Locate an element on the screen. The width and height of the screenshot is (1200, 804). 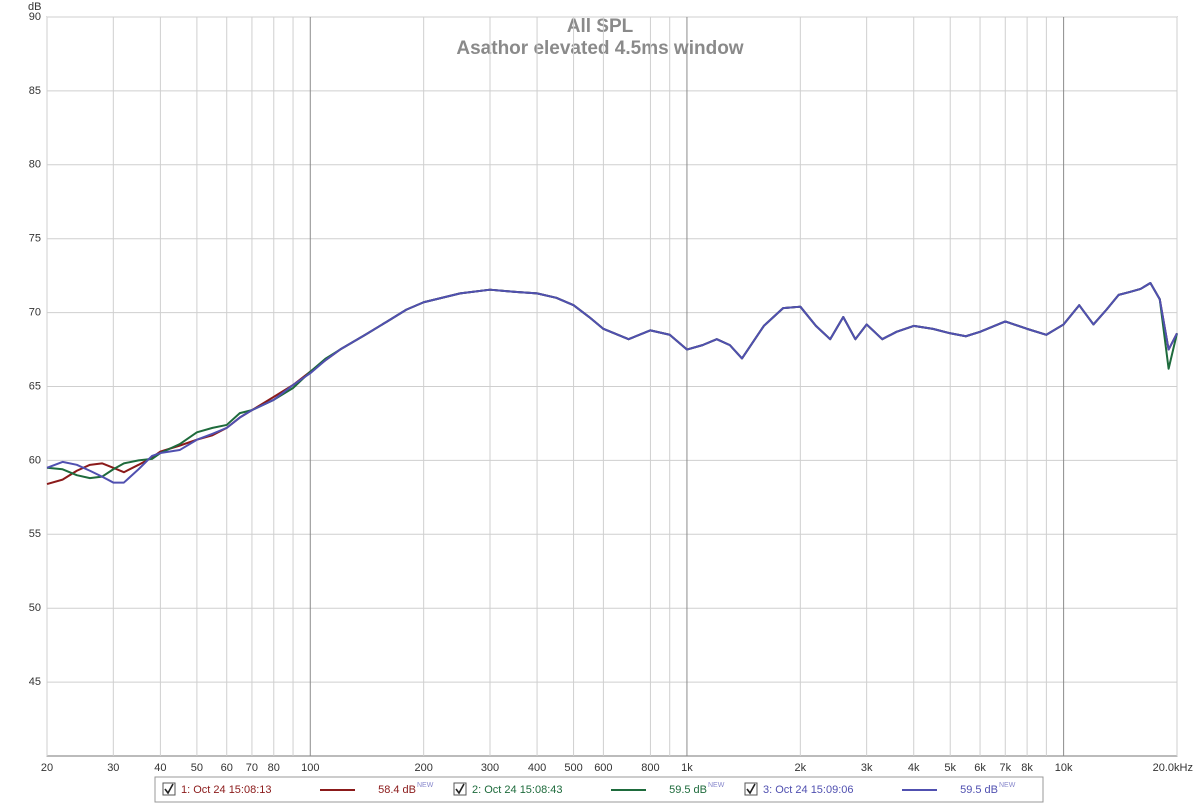
y-tick-label: 45 is located at coordinates (35, 682).